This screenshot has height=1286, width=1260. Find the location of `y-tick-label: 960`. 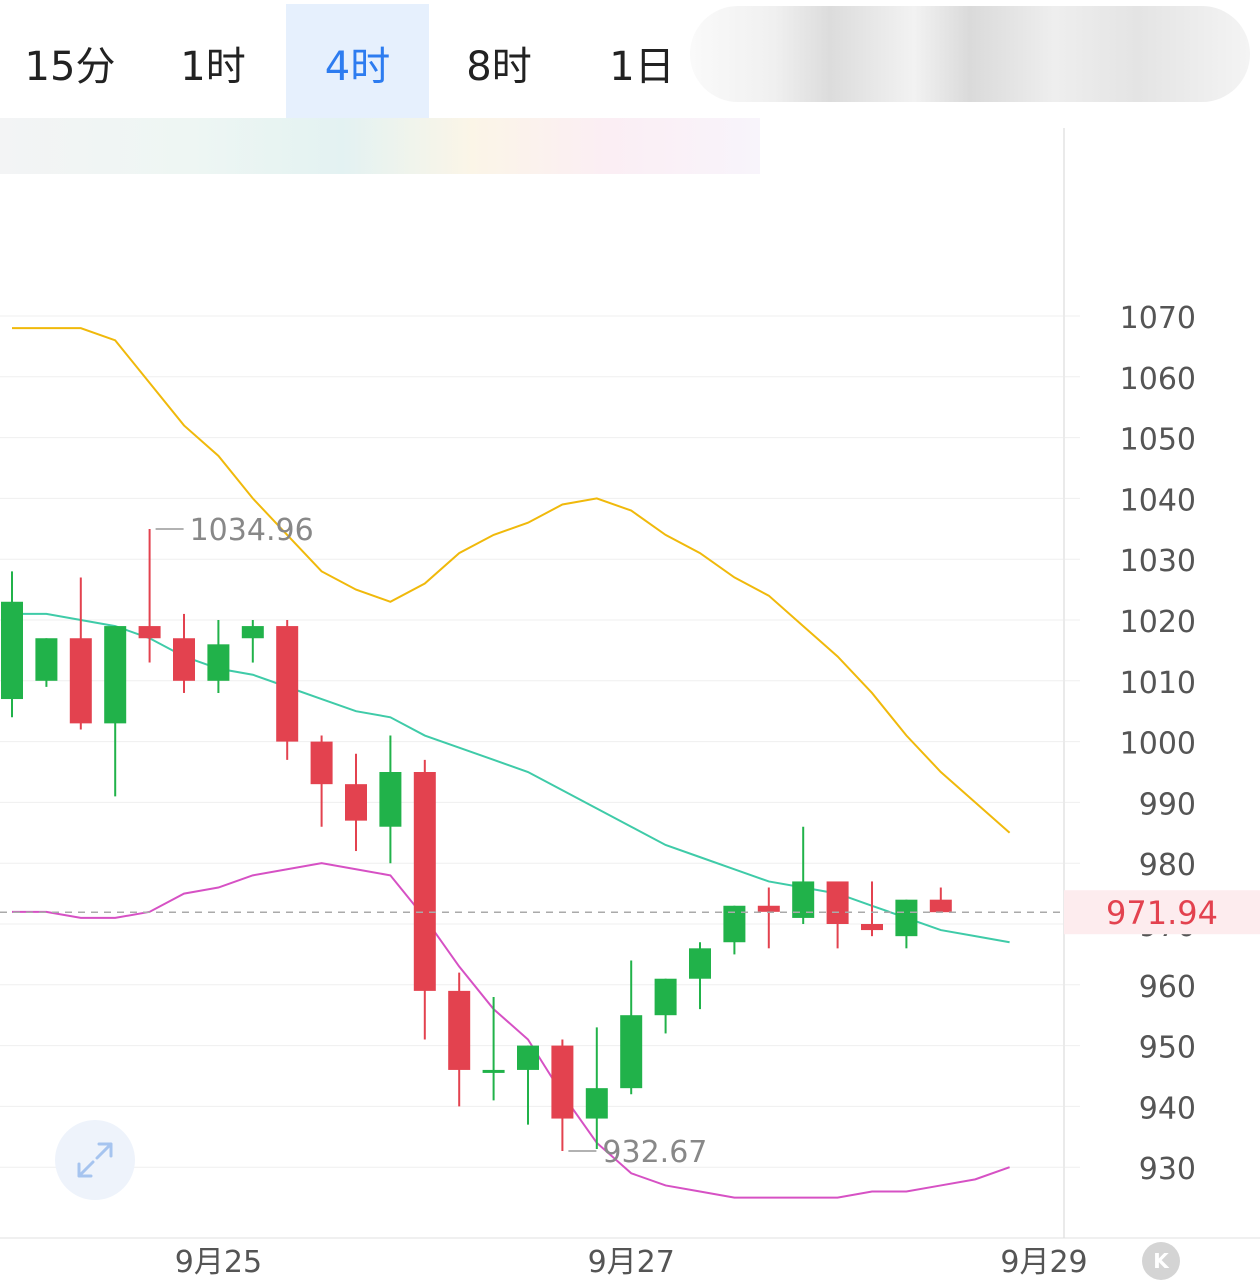

y-tick-label: 960 is located at coordinates (1167, 987).